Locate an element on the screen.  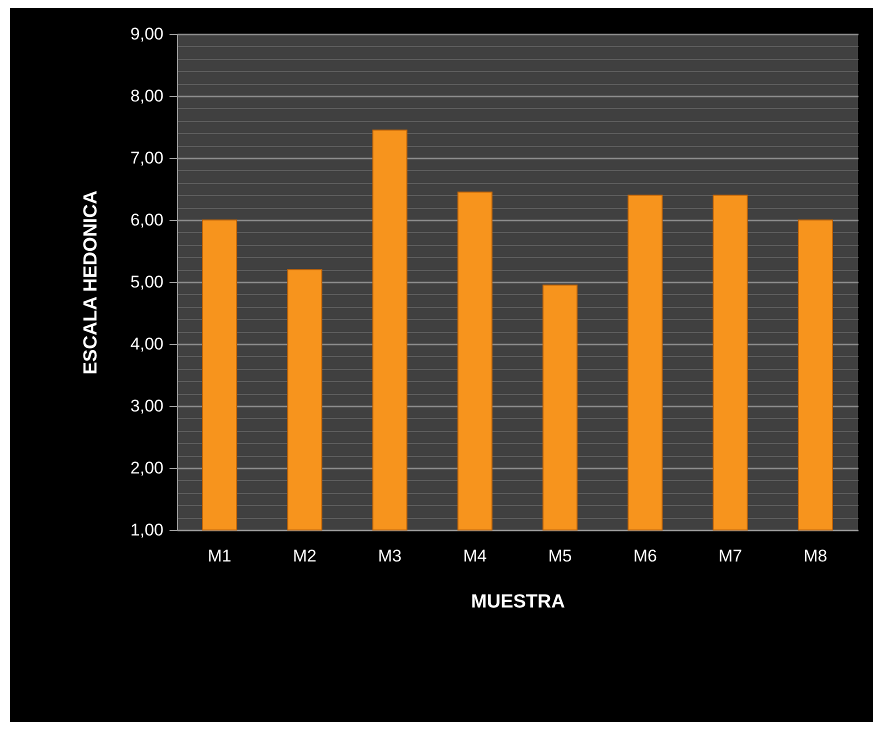
x-tick-label: M3 is located at coordinates (390, 556).